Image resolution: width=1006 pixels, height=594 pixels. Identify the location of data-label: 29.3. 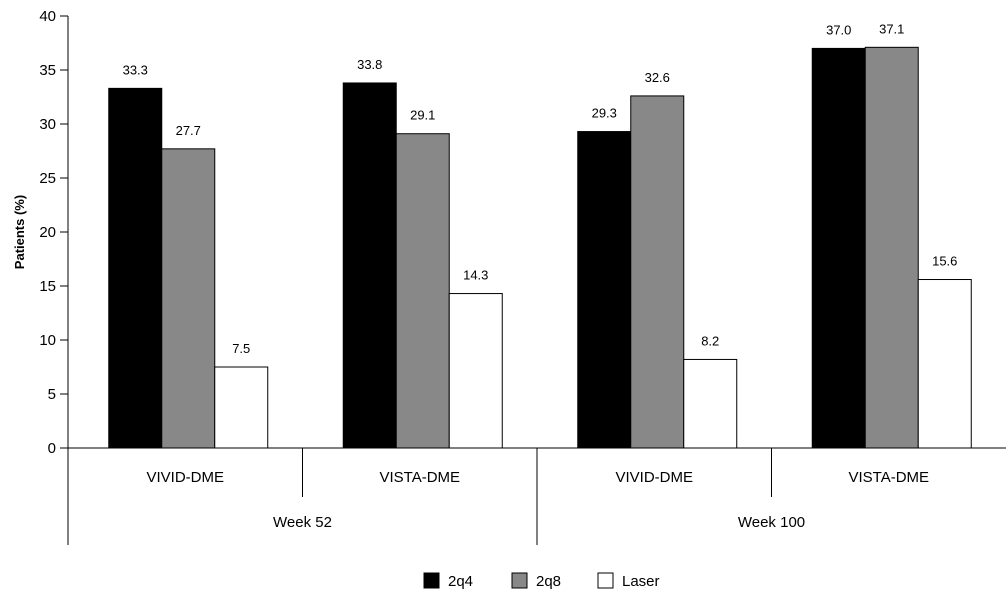
(604, 113).